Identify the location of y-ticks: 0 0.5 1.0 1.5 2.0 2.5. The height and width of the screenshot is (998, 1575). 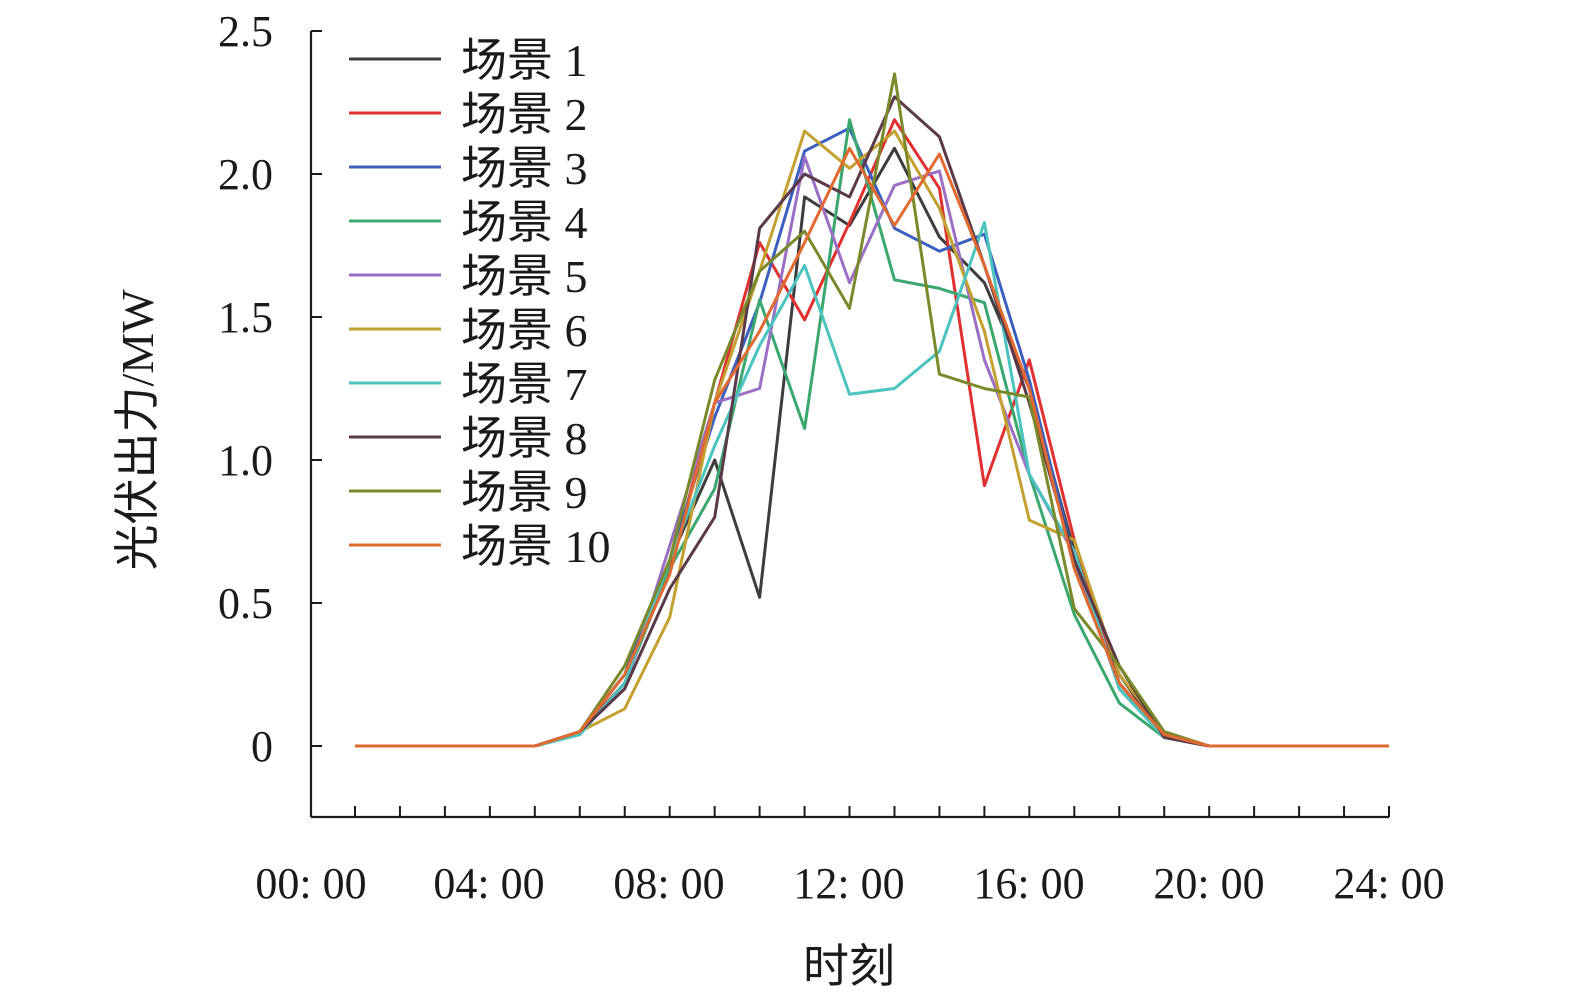
(270, 389).